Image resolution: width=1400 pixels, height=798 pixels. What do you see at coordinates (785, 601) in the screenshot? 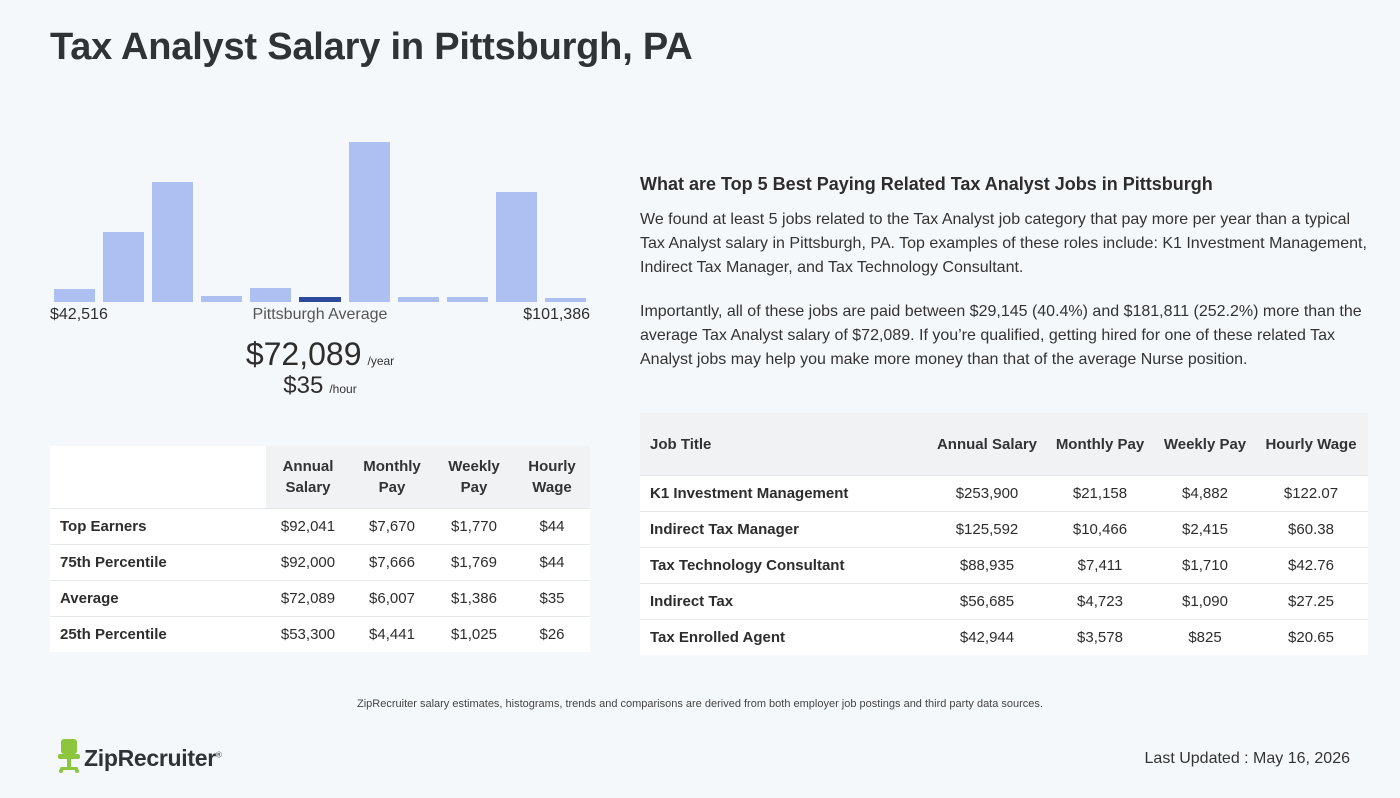
I see `job-title-cell: Indirect Tax` at bounding box center [785, 601].